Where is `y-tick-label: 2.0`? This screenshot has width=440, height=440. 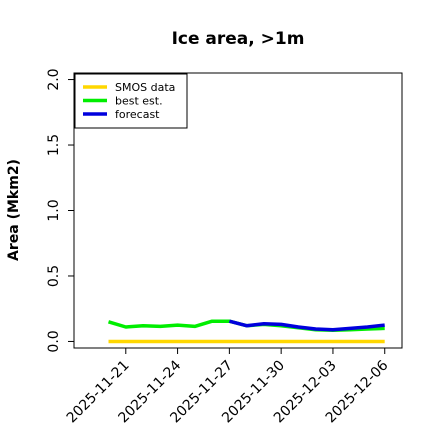
y-tick-label: 2.0 is located at coordinates (54, 79).